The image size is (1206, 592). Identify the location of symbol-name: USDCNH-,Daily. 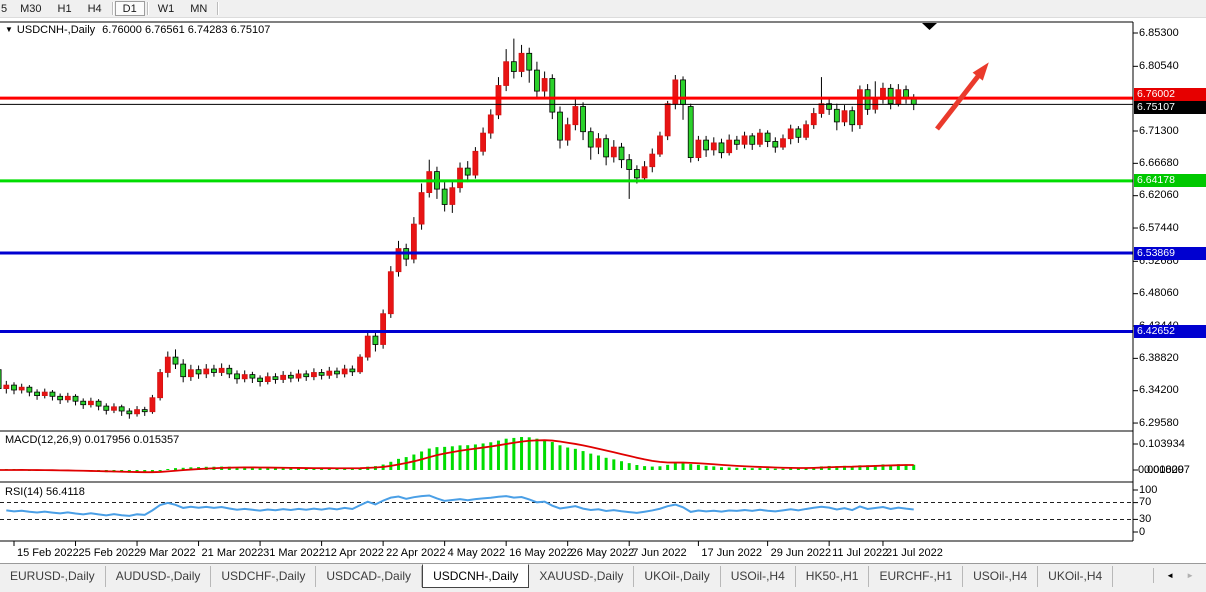
(56, 30).